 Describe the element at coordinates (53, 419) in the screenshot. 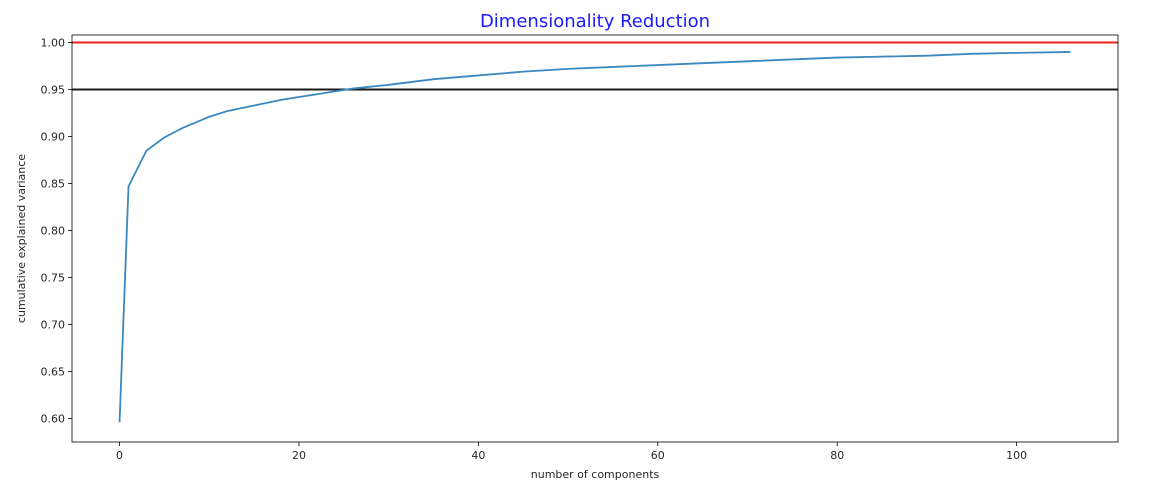

I see `y-tick-label: 0.60` at that location.